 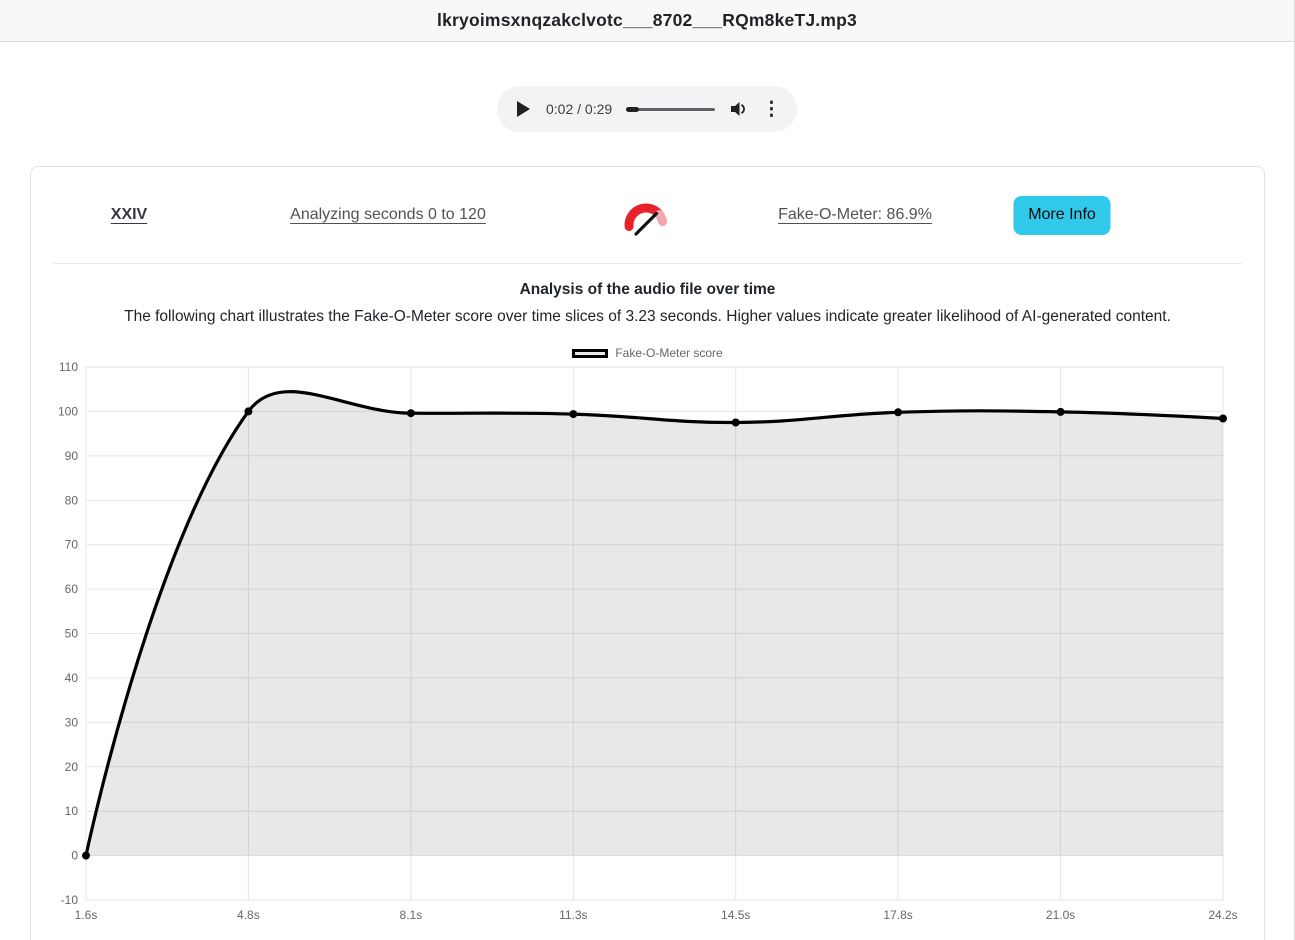 I want to click on svg-text: 80, so click(x=72, y=500).